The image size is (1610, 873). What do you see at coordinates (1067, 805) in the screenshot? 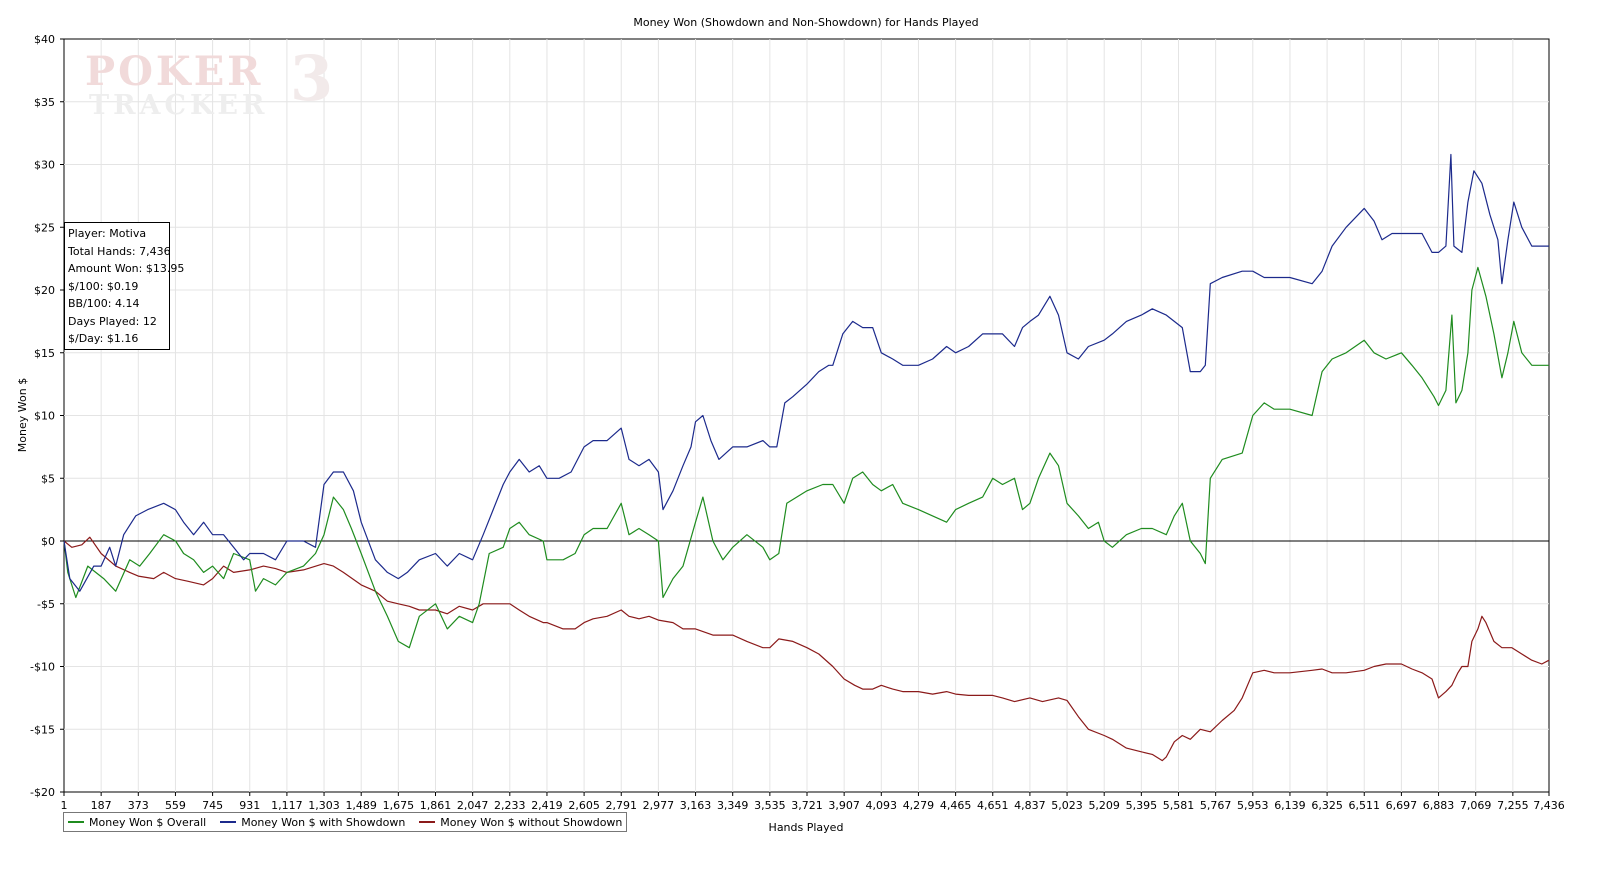
I see `x-tick-label: 5,023` at bounding box center [1067, 805].